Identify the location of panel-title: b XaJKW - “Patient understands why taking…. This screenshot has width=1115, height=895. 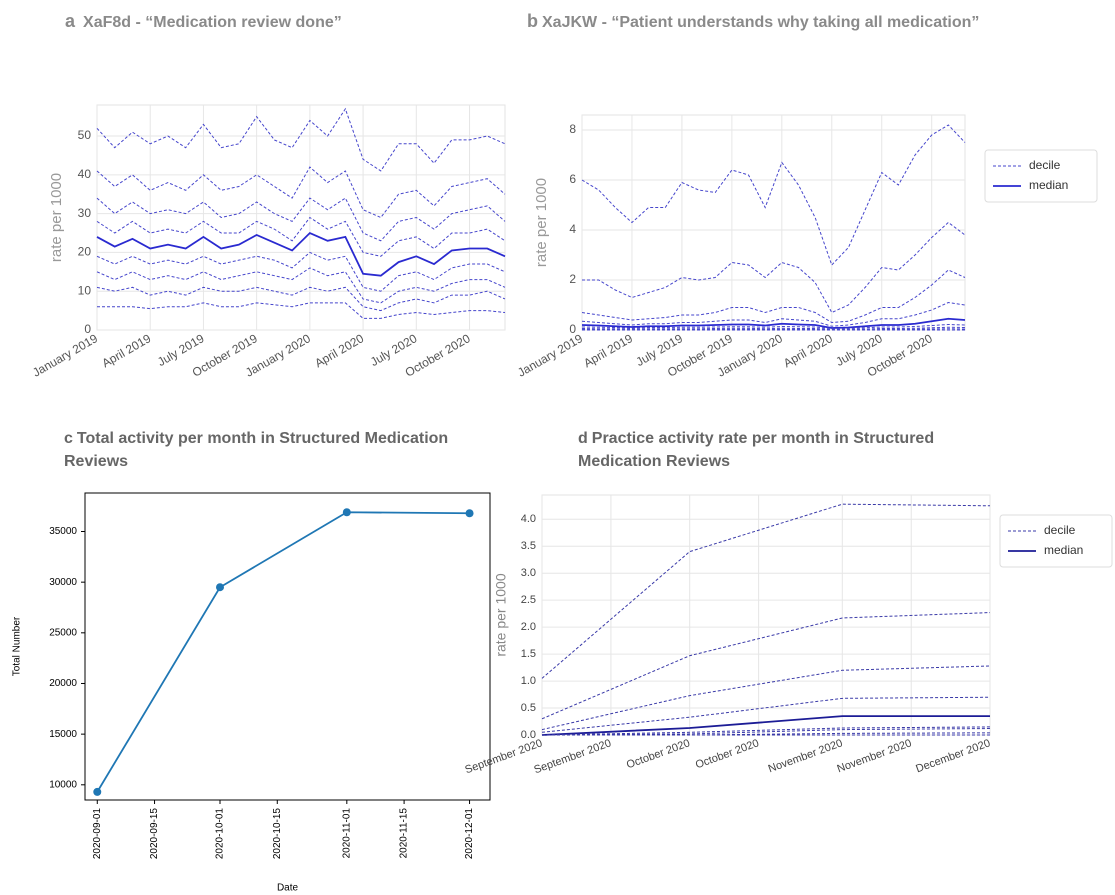
(772, 22).